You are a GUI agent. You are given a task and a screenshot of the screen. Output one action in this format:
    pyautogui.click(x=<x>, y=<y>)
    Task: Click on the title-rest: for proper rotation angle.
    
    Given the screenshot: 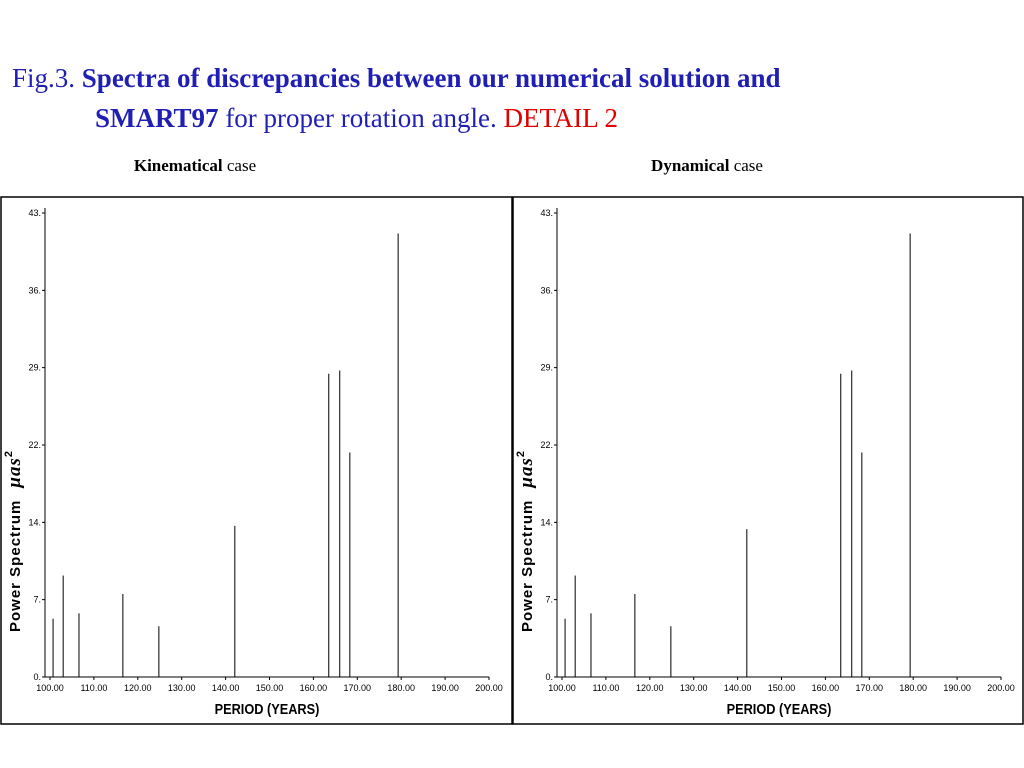 What is the action you would take?
    pyautogui.click(x=360, y=118)
    